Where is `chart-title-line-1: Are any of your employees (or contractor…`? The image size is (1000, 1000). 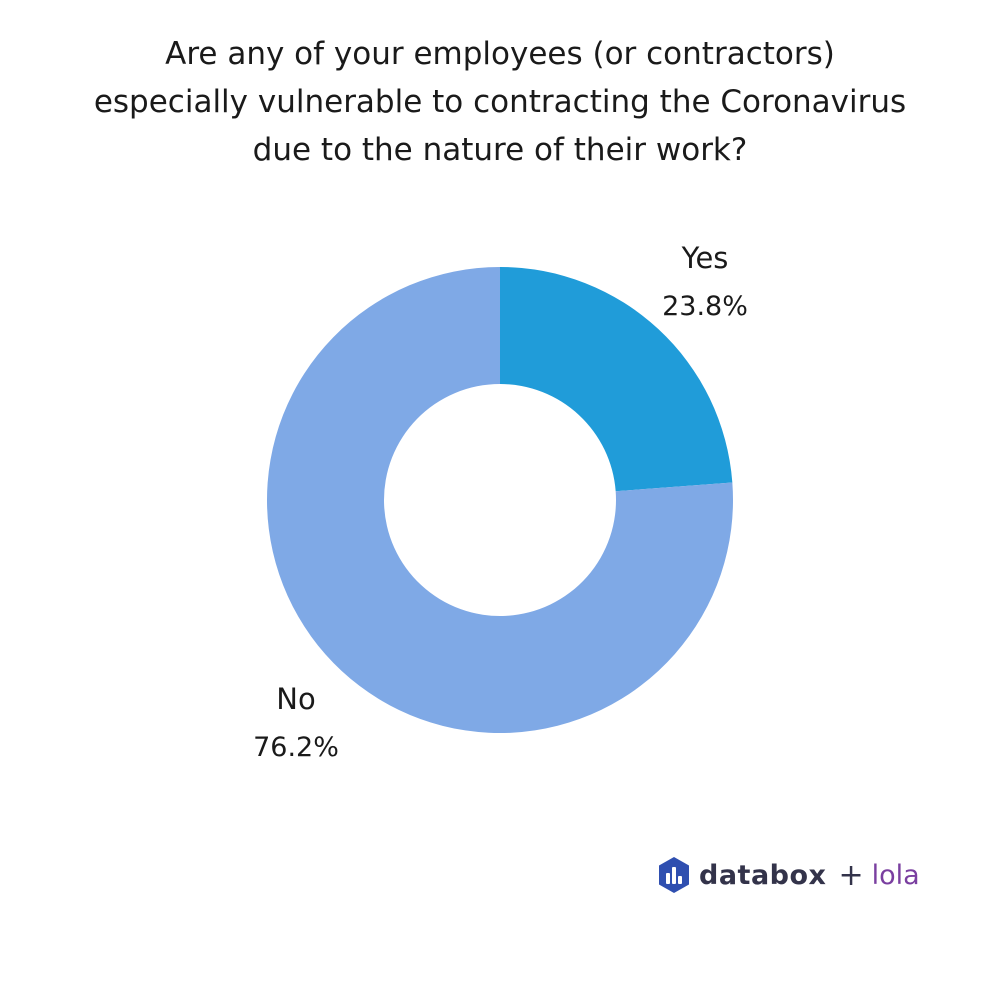
chart-title-line-1: Are any of your employees (or contractor… is located at coordinates (500, 54).